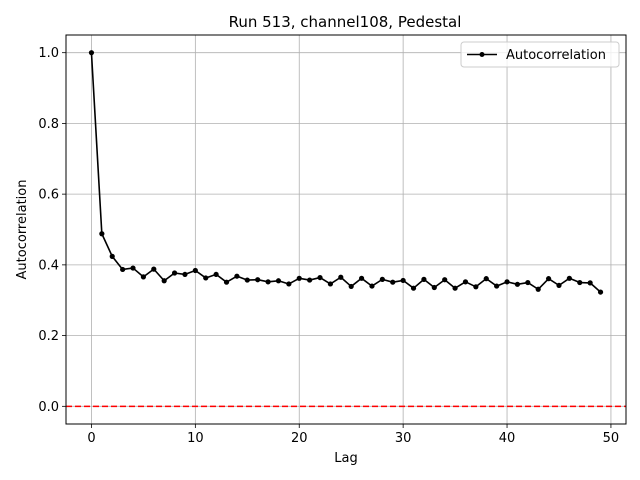 Image resolution: width=640 pixels, height=480 pixels. Describe the element at coordinates (48, 265) in the screenshot. I see `y-tick-label: 0.4` at that location.